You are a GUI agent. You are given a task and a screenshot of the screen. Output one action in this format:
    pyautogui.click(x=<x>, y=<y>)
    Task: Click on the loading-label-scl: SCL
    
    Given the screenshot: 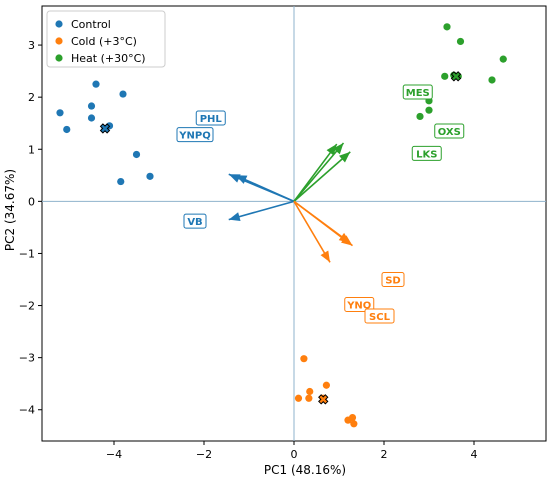 What is the action you would take?
    pyautogui.click(x=379, y=316)
    